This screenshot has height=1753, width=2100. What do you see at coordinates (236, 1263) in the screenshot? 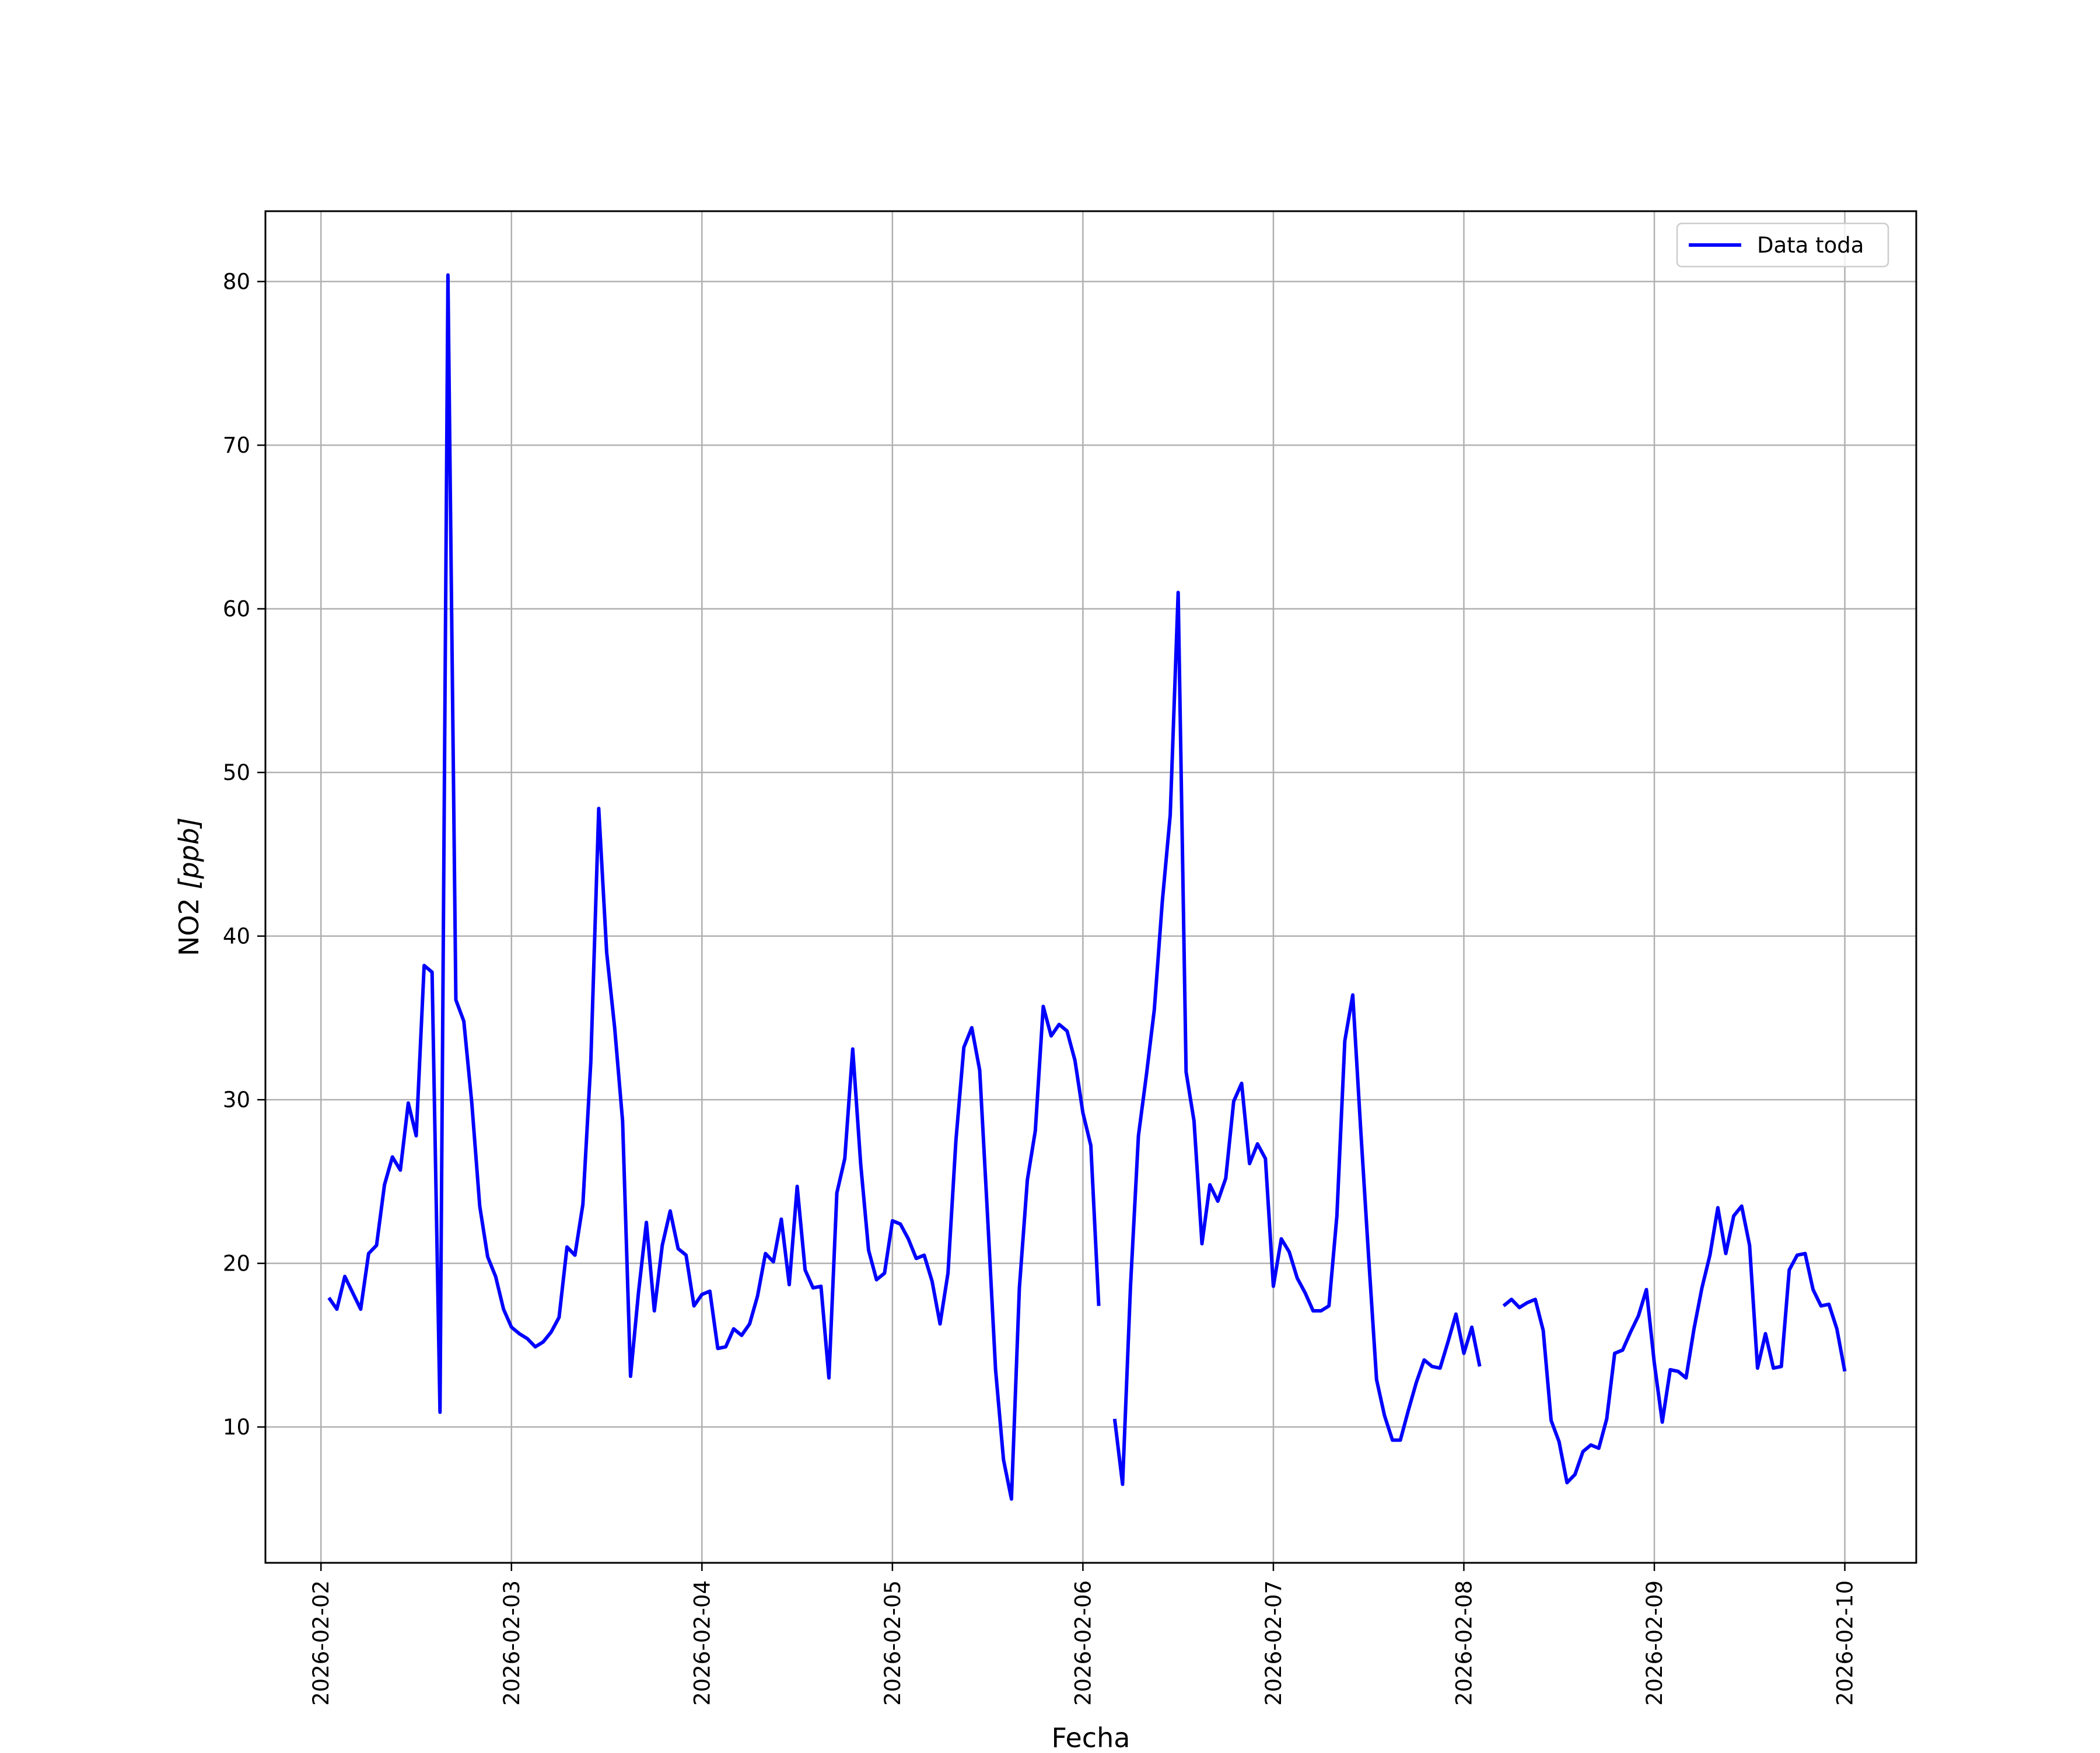
I see `y-tick-label: 20` at bounding box center [236, 1263].